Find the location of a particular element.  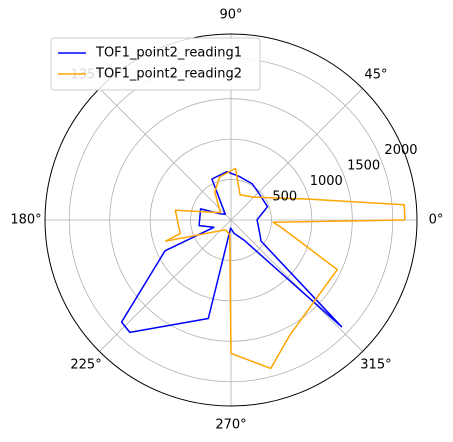

angle-tick-label: 225° is located at coordinates (85, 364).